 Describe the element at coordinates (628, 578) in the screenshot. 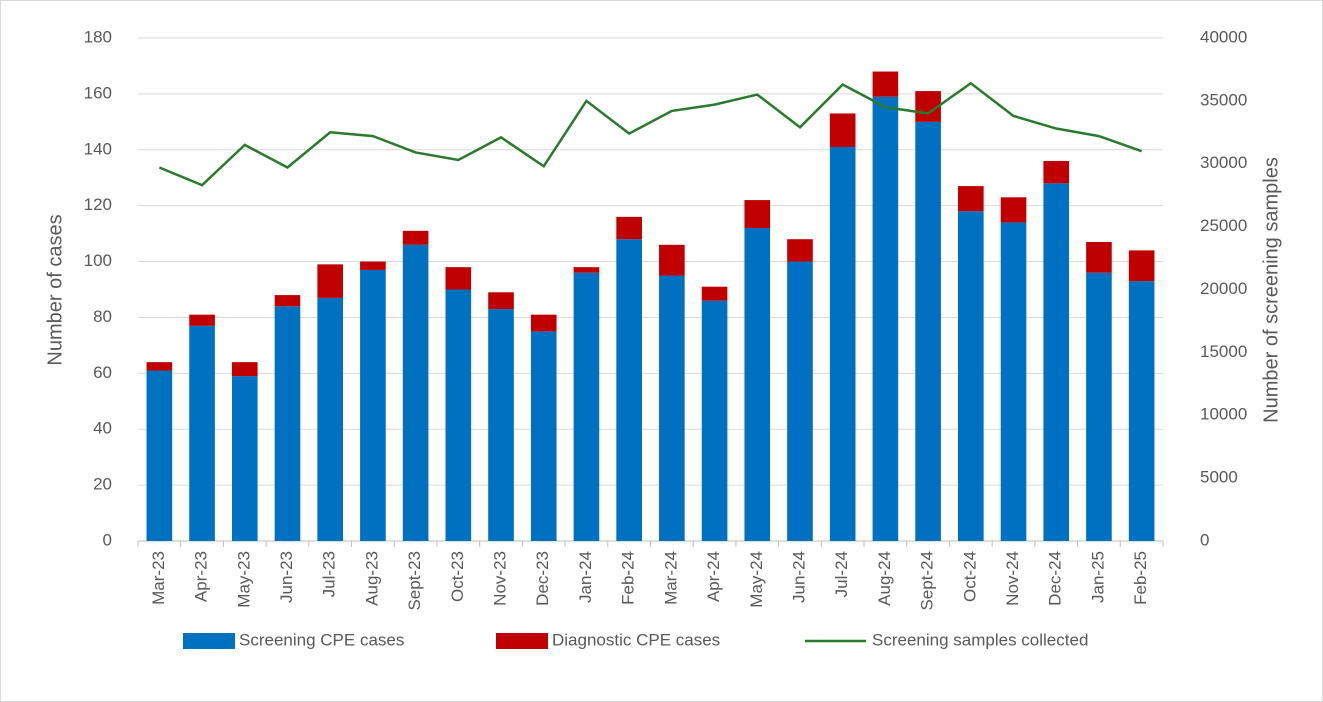

I see `x-tick-label: Feb-24` at that location.